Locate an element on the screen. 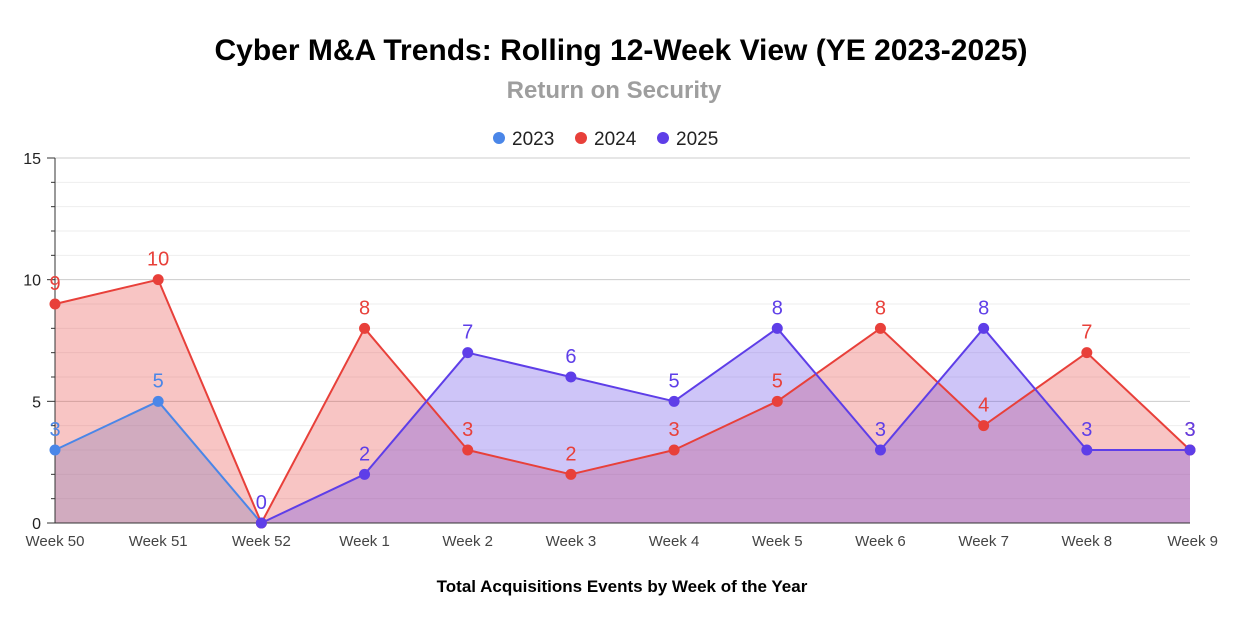  data-label-2024: 9 is located at coordinates (54, 284).